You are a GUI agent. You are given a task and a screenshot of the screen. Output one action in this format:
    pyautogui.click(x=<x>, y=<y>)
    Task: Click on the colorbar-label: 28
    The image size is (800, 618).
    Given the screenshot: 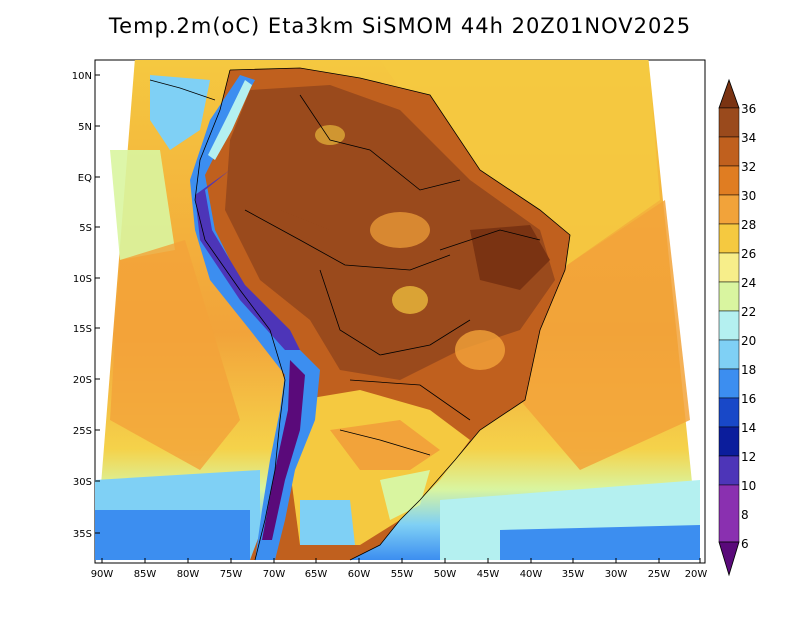 What is the action you would take?
    pyautogui.click(x=748, y=225)
    